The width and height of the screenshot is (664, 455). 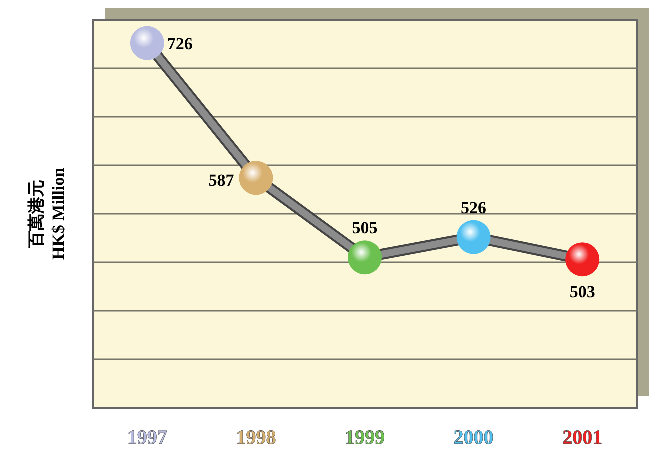 What do you see at coordinates (365, 228) in the screenshot?
I see `data-label: 505` at bounding box center [365, 228].